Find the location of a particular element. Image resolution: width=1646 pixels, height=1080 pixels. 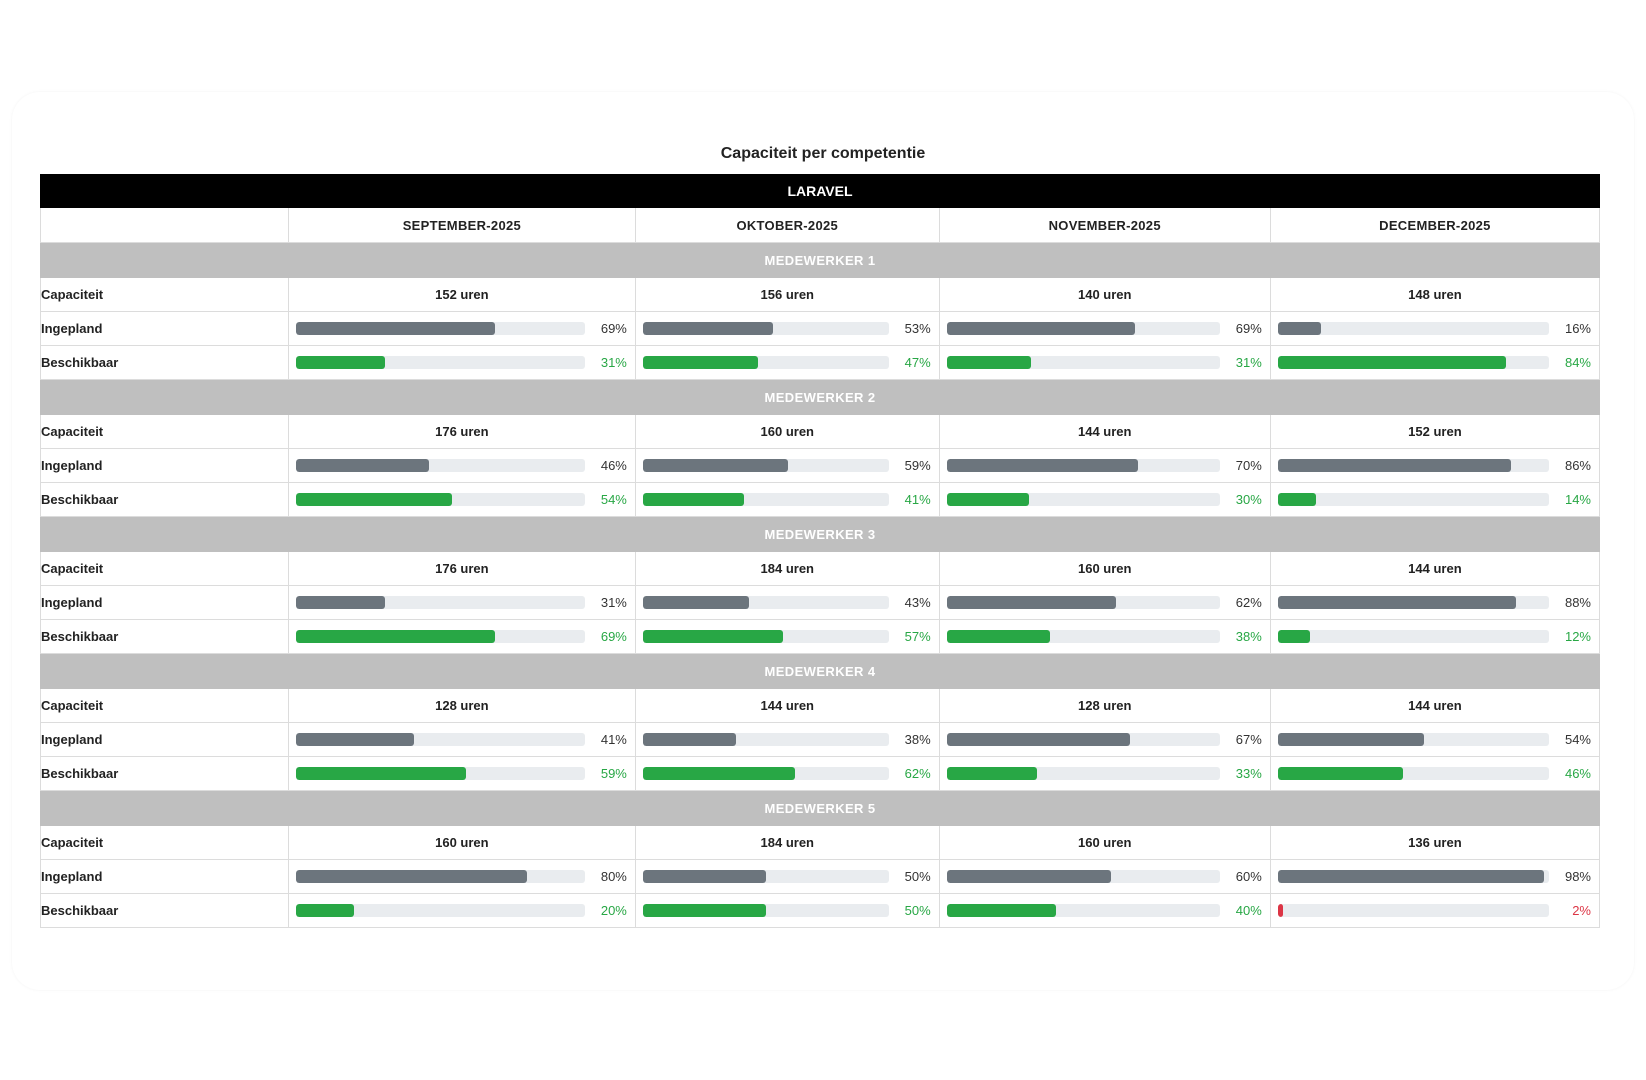

competence-title: LARAVEL is located at coordinates (820, 191).